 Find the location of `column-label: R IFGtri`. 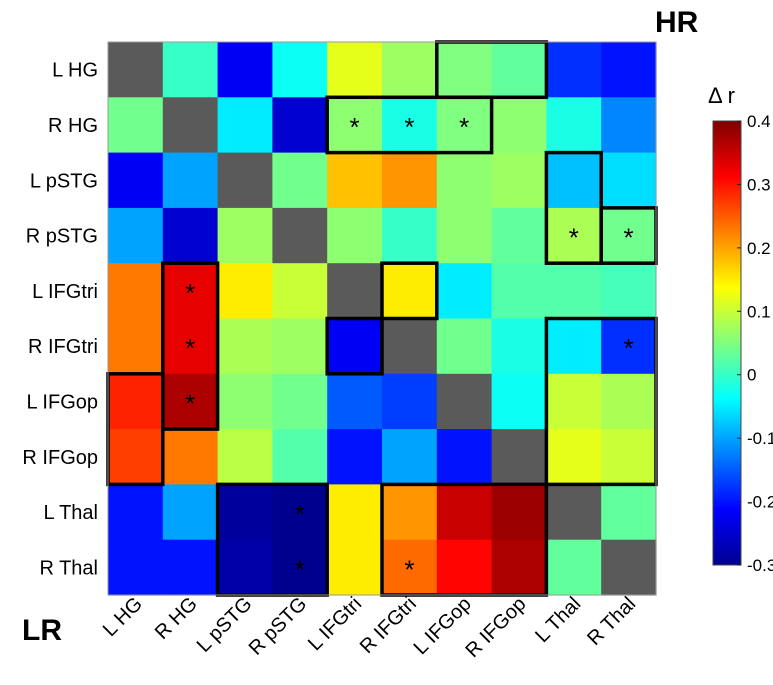

column-label: R IFGtri is located at coordinates (388, 625).